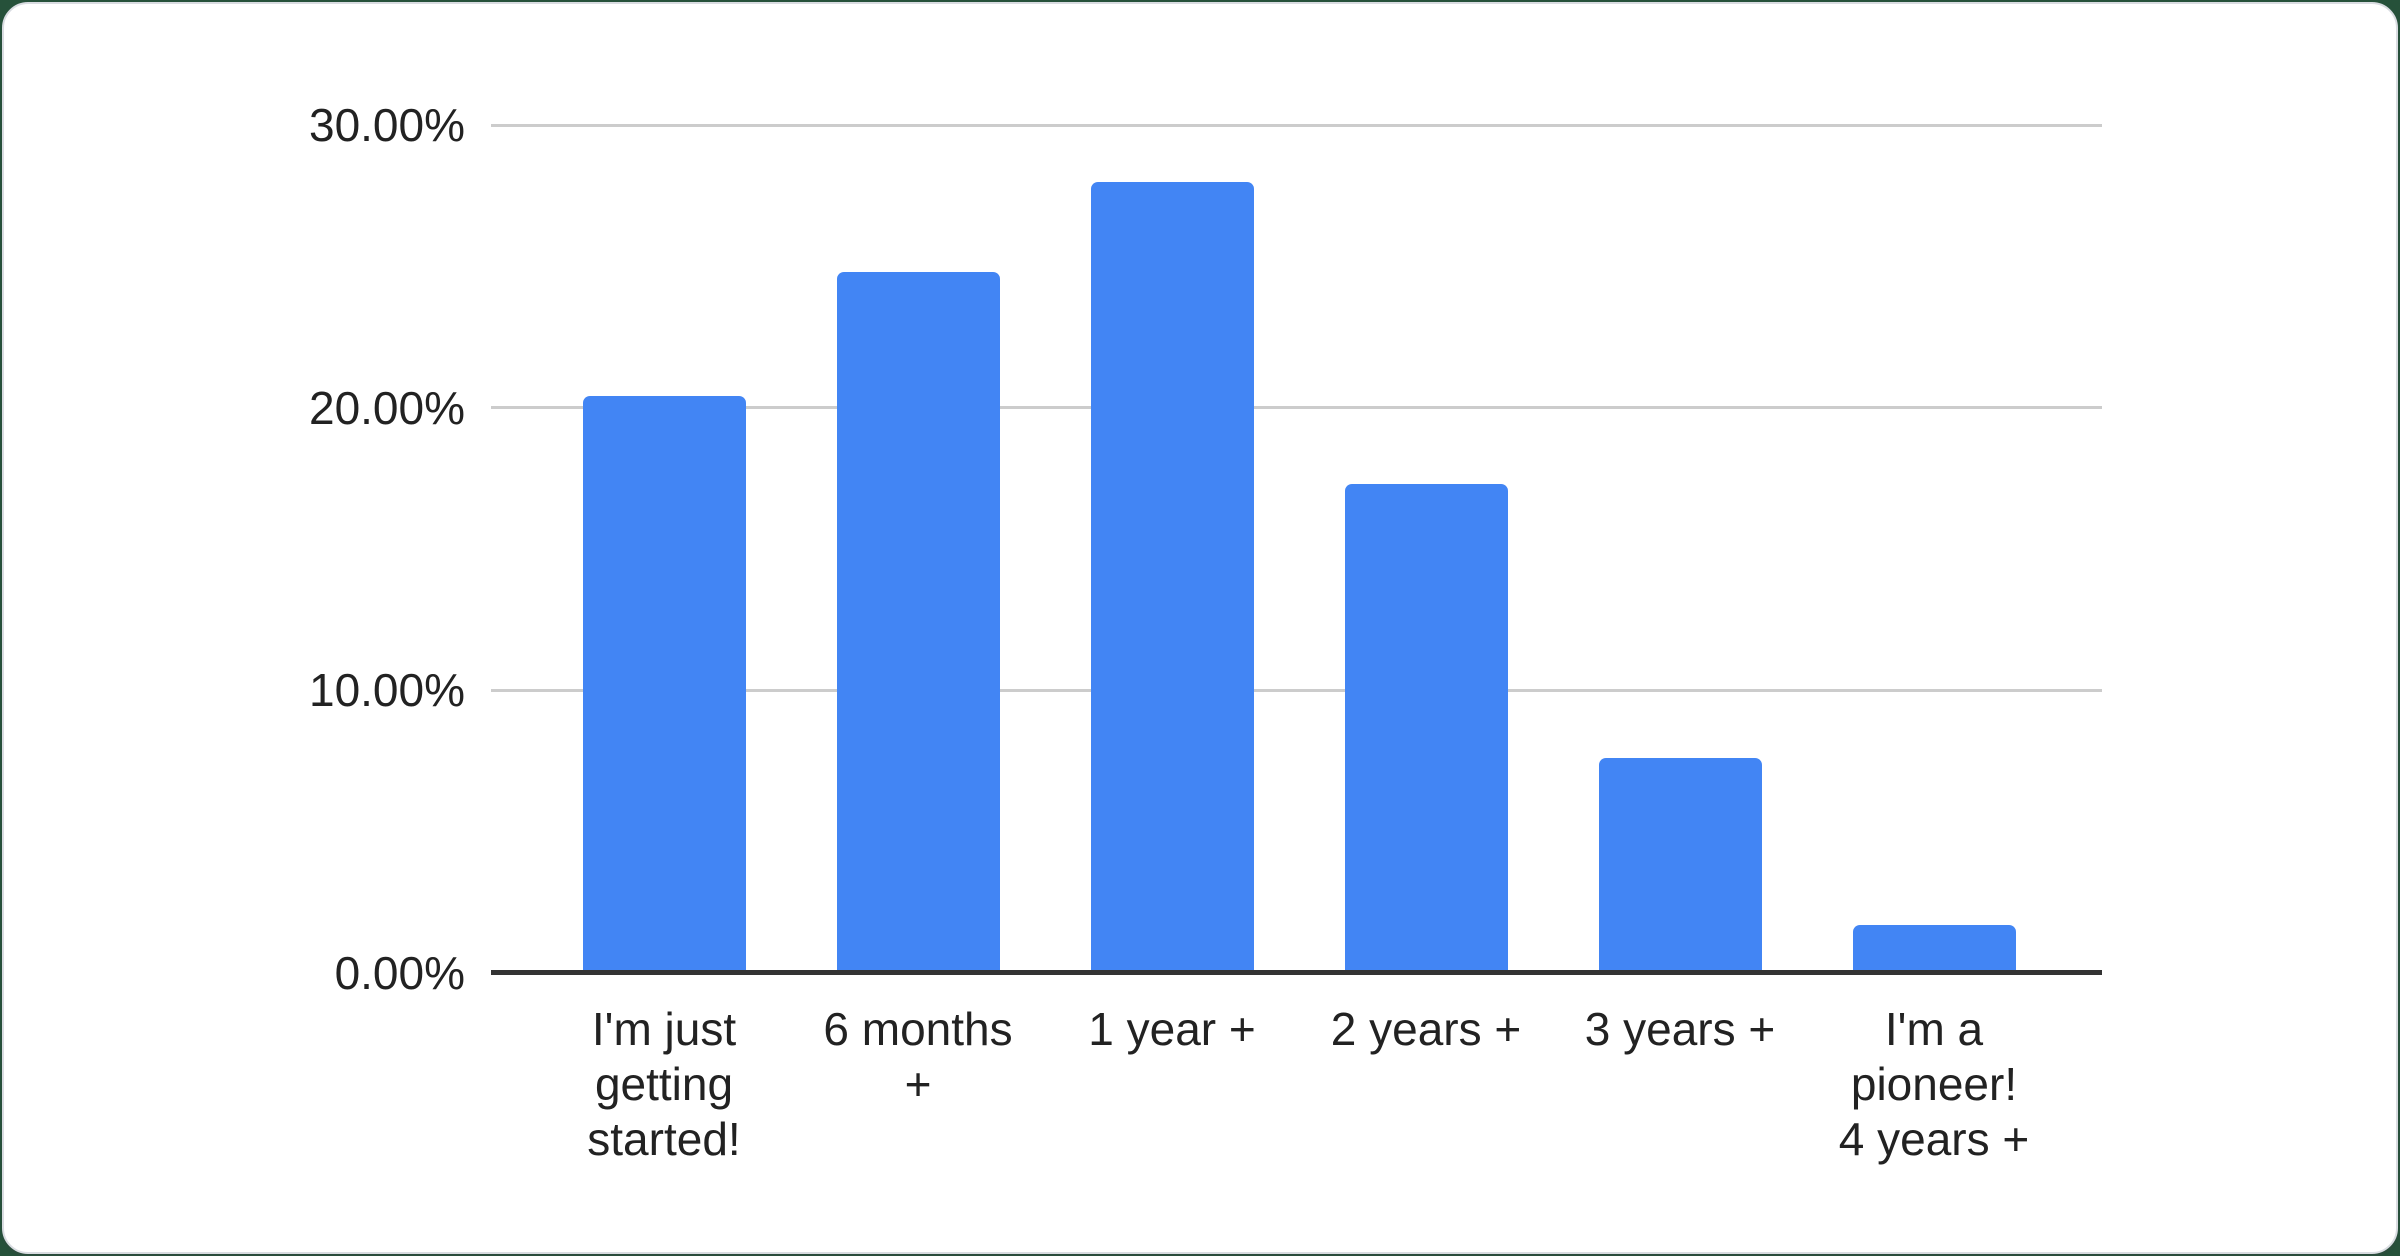 This screenshot has height=1256, width=2400. Describe the element at coordinates (386, 407) in the screenshot. I see `y-tick-label: 20.00%` at that location.